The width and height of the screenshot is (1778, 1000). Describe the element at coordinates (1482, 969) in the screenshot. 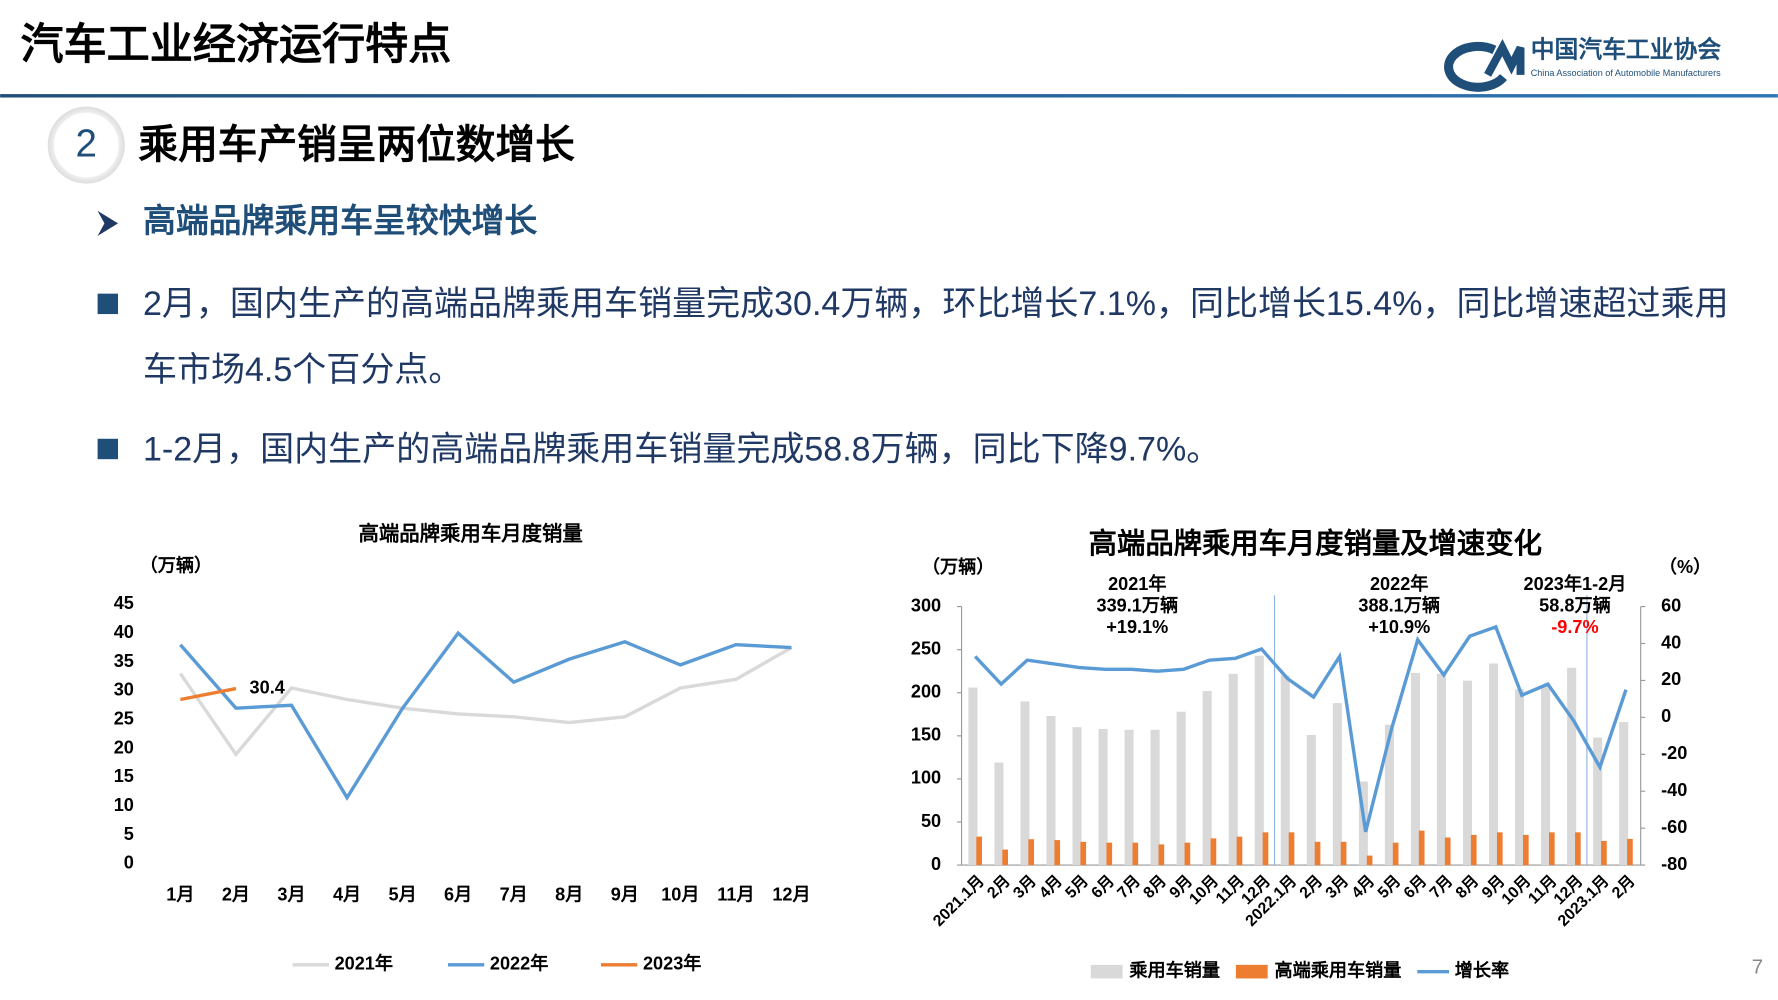

I see `legend-label: 增长率` at that location.